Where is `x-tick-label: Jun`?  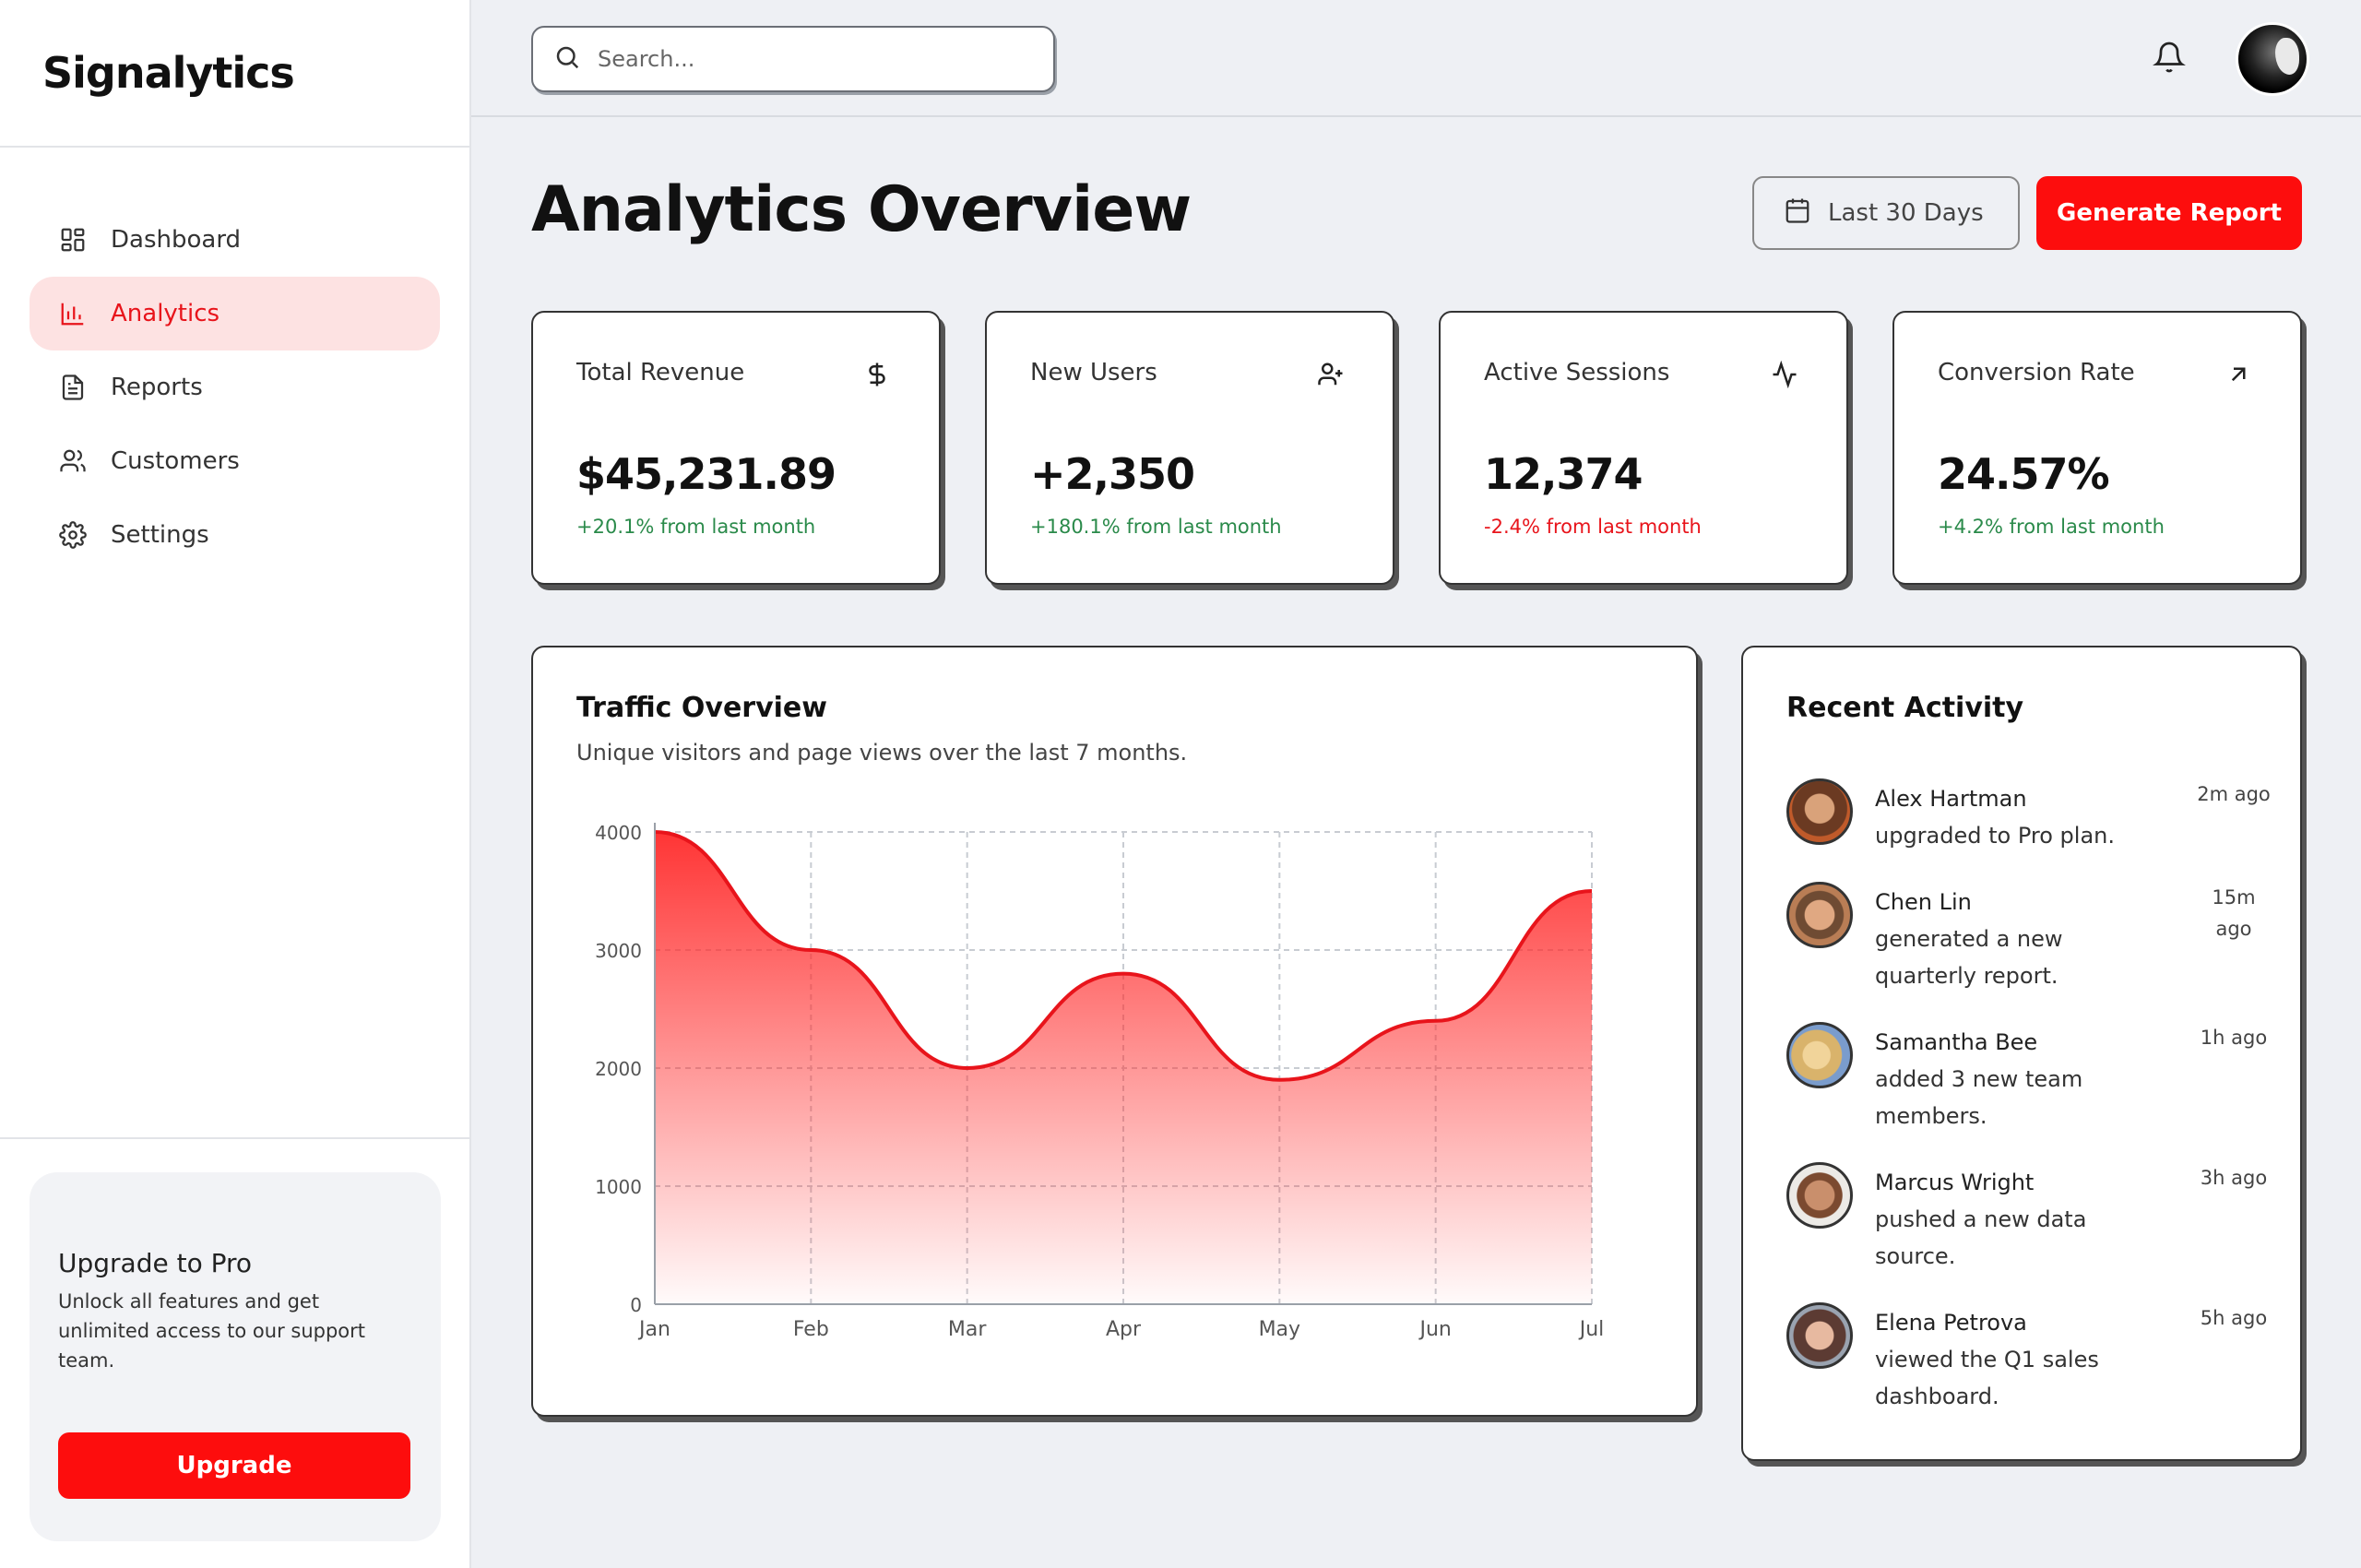 x-tick-label: Jun is located at coordinates (1434, 1329).